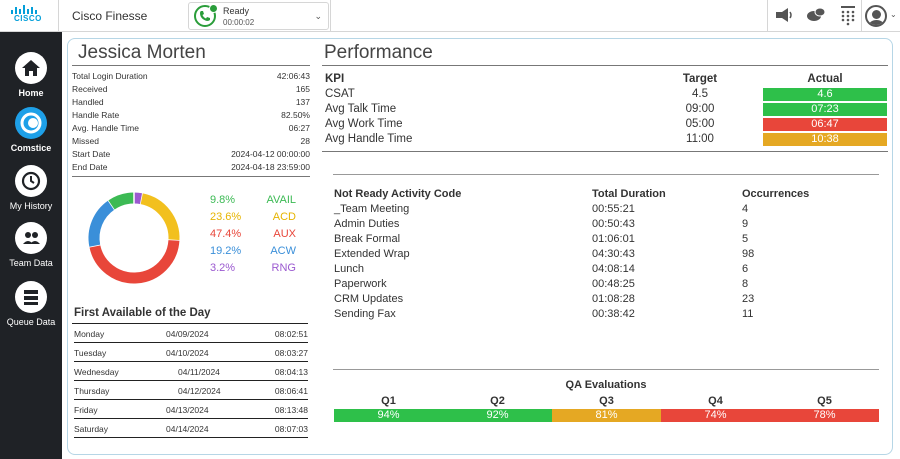 Image resolution: width=900 pixels, height=459 pixels. Describe the element at coordinates (367, 239) in the screenshot. I see `activity-code: Break Formal` at that location.